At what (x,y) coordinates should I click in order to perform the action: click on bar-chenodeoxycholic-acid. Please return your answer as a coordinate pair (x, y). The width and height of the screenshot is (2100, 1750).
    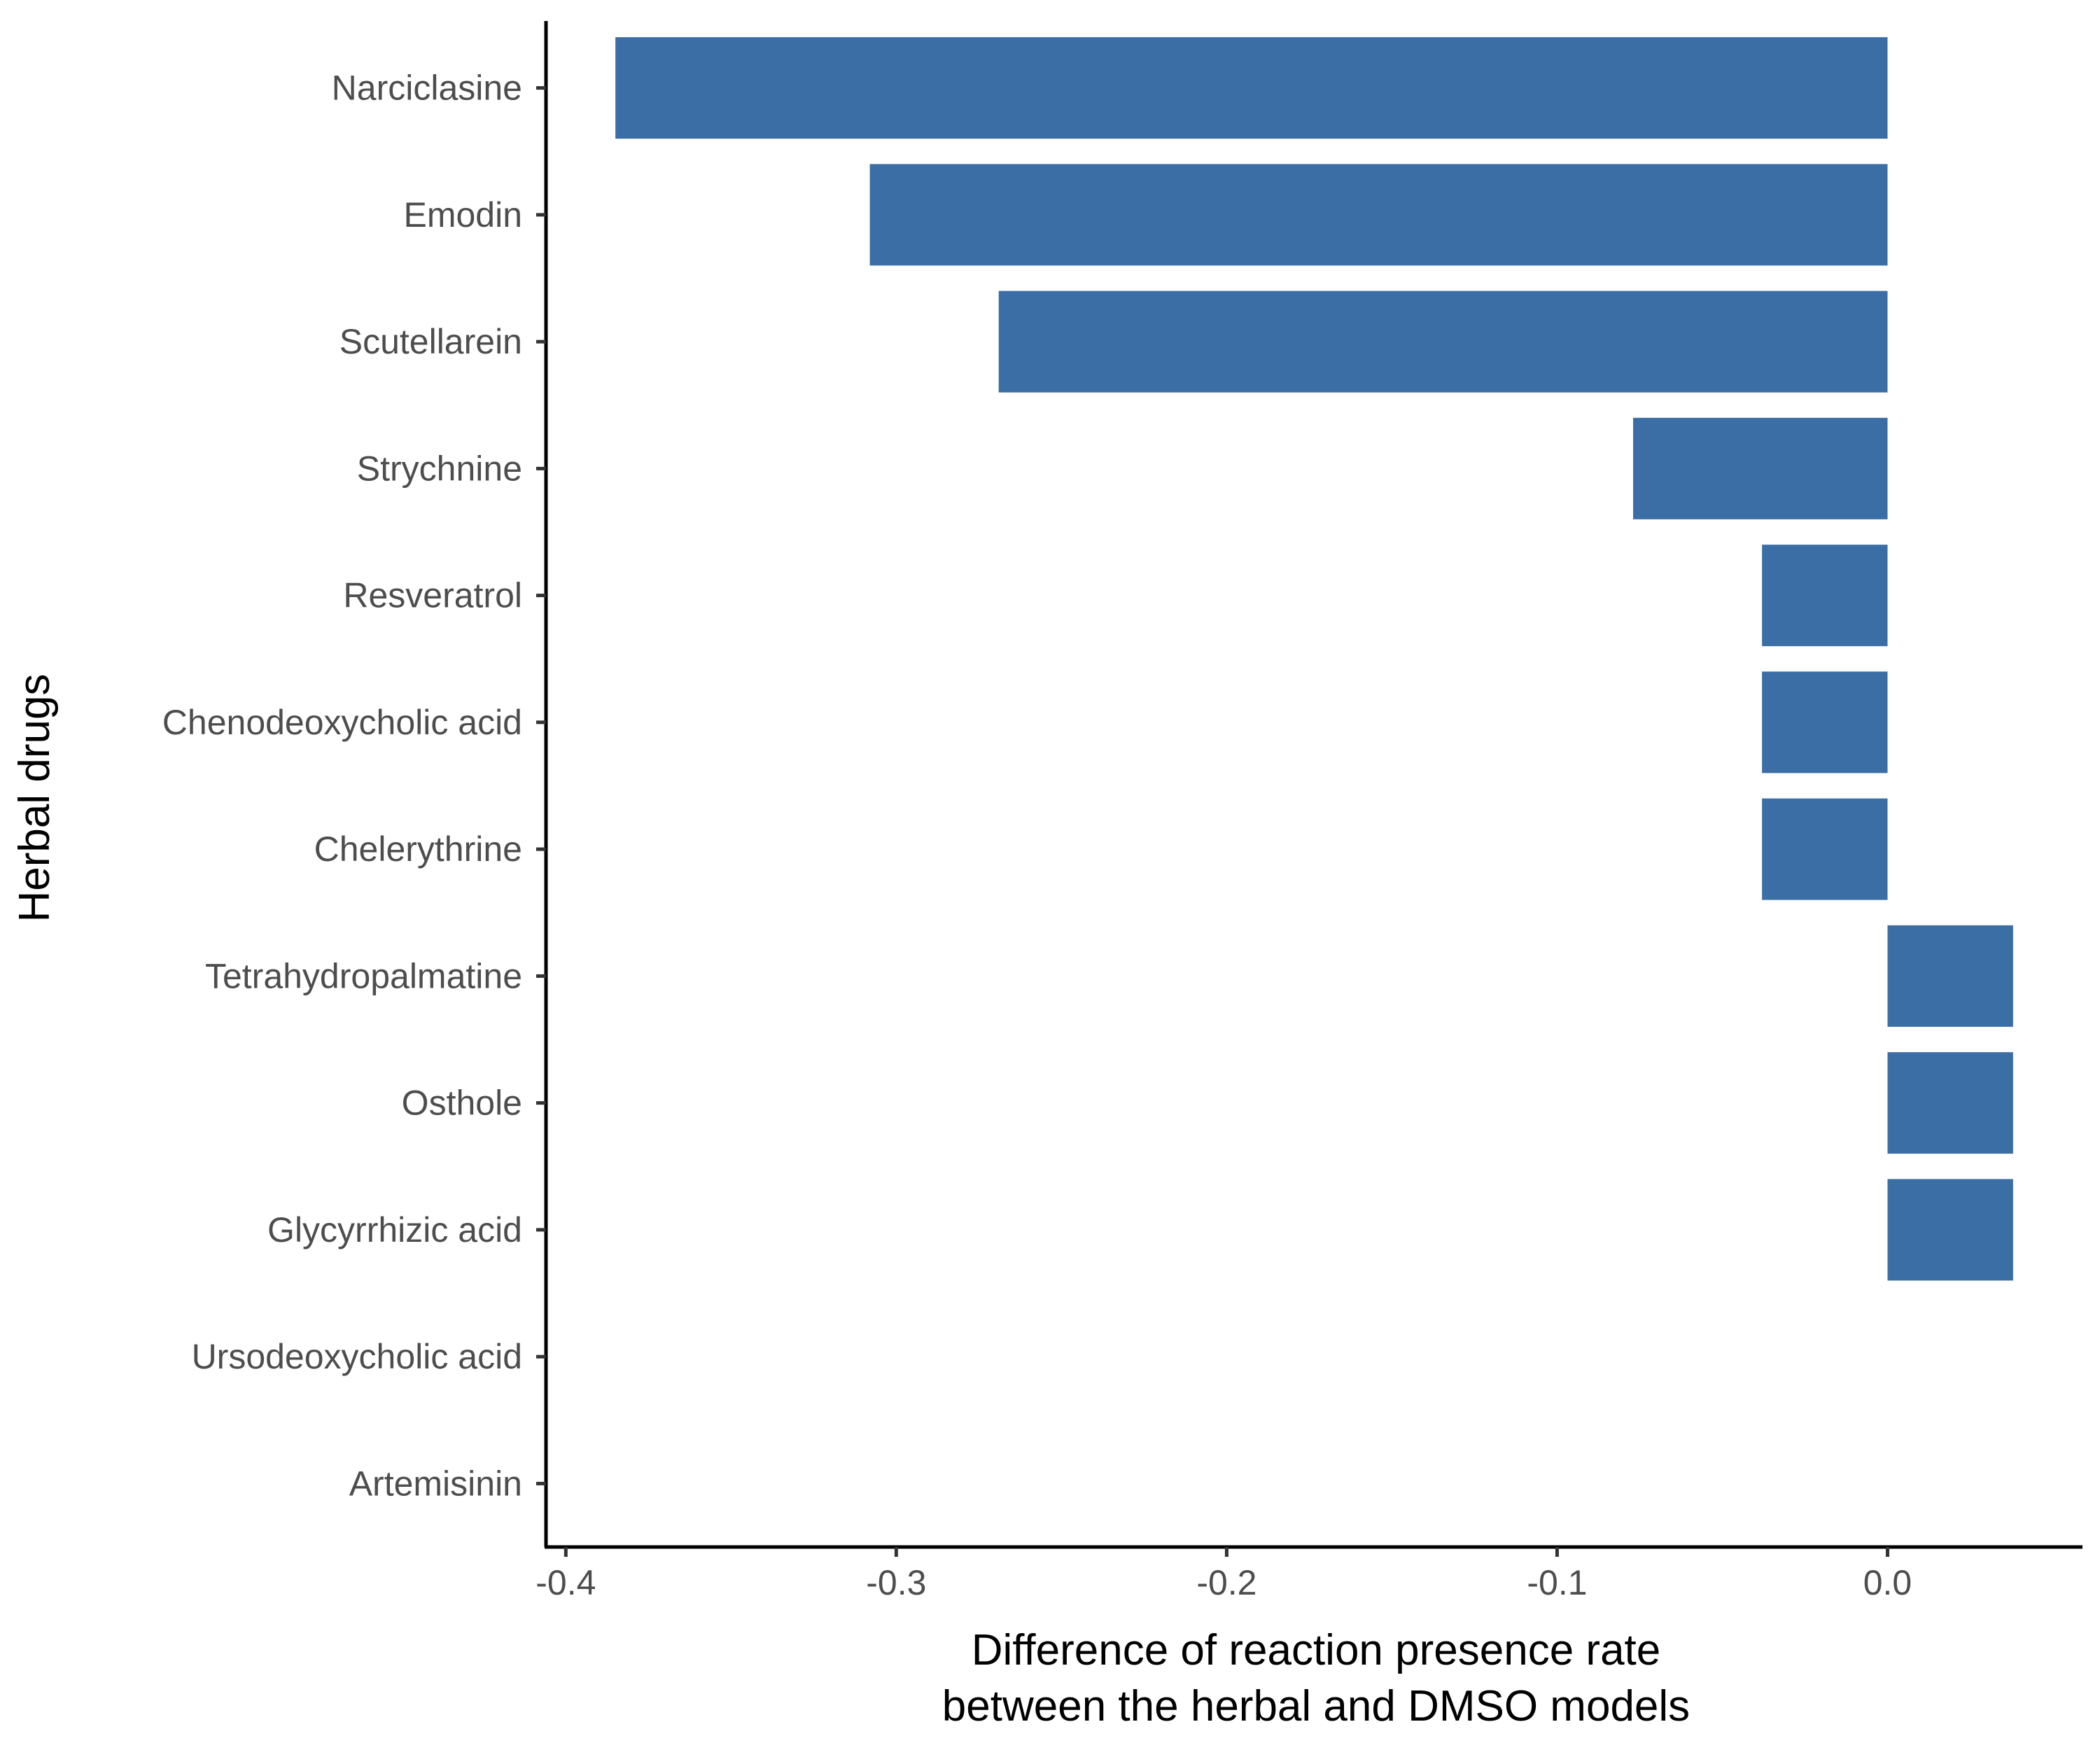
    Looking at the image, I should click on (1825, 722).